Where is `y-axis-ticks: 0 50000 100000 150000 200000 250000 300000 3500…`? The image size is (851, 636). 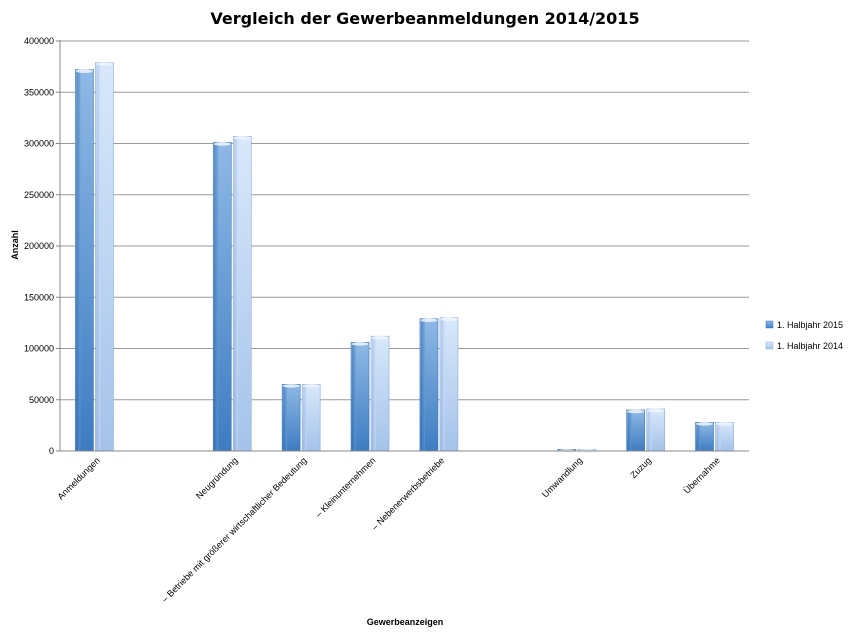 y-axis-ticks: 0 50000 100000 150000 200000 250000 300000 3500… is located at coordinates (42, 246).